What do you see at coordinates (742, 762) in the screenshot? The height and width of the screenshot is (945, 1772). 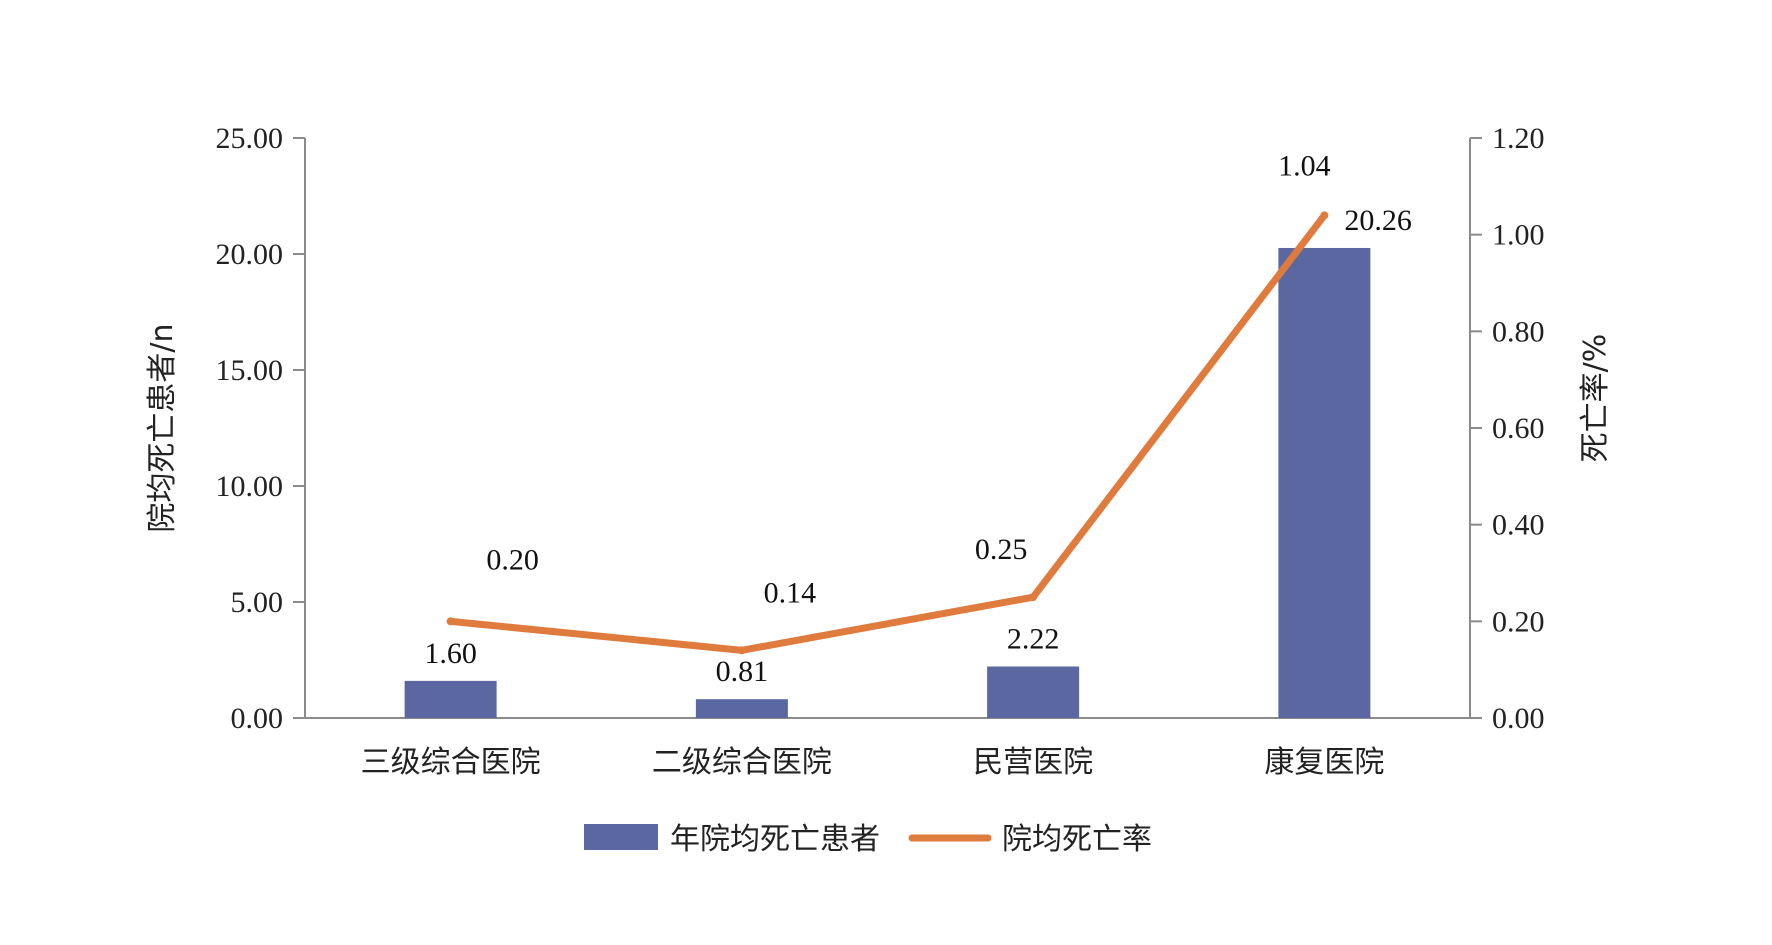 I see `x-category-label: 二级综合医院` at bounding box center [742, 762].